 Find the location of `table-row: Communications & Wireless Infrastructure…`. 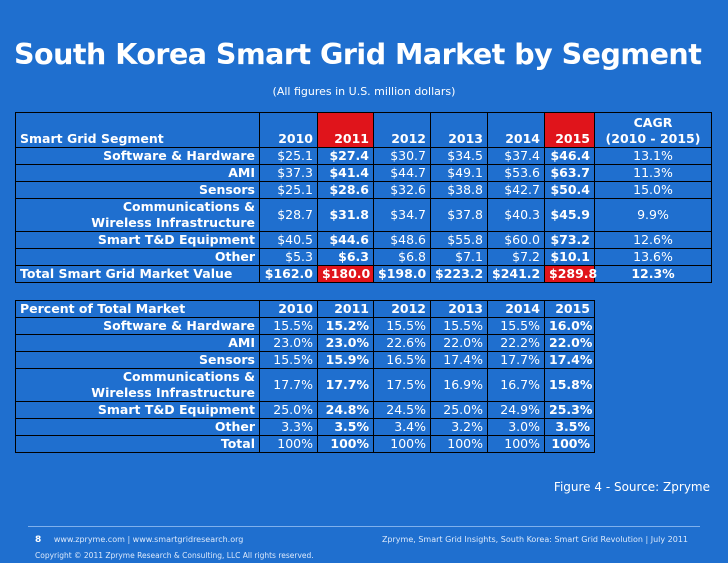

table-row: Communications & Wireless Infrastructure… is located at coordinates (363, 385).